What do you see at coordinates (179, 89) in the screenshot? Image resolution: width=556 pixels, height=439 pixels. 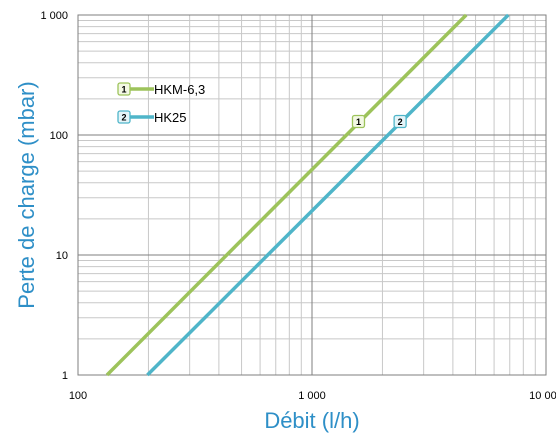 I see `legend-label: HKM-6,3` at bounding box center [179, 89].